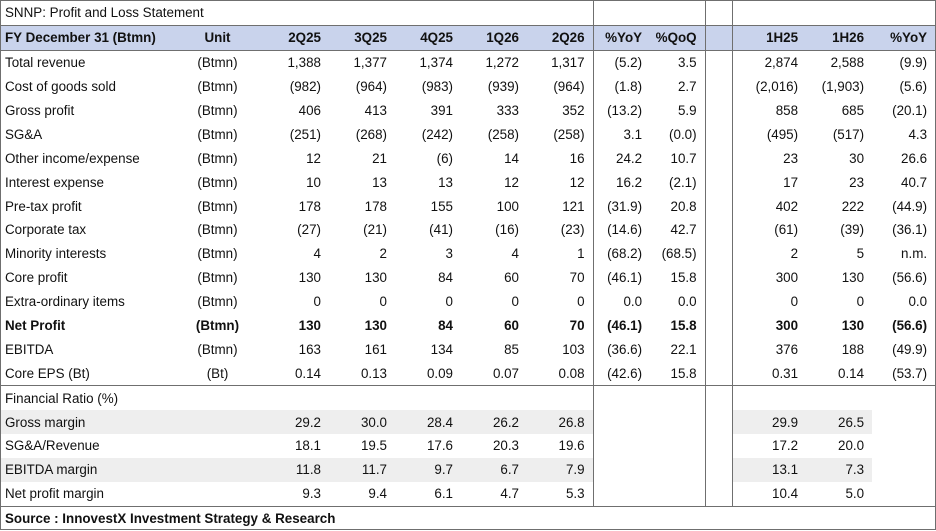 This screenshot has height=531, width=936. Describe the element at coordinates (633, 134) in the screenshot. I see `value-cell: 3.1` at that location.